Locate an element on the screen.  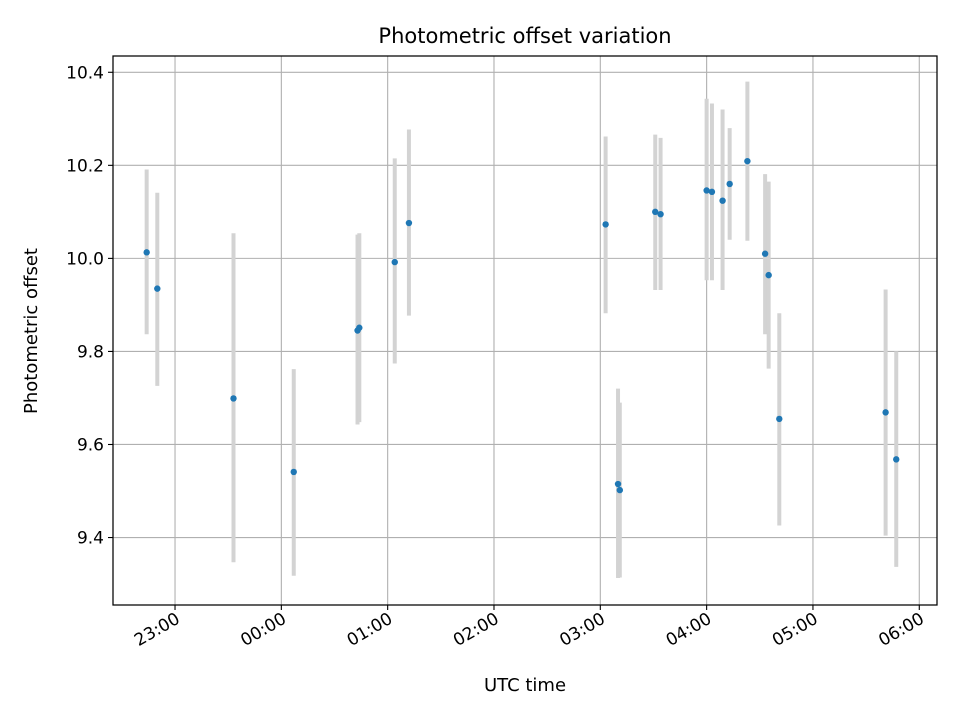
y-tick-label: 10.0 is located at coordinates (85, 259).